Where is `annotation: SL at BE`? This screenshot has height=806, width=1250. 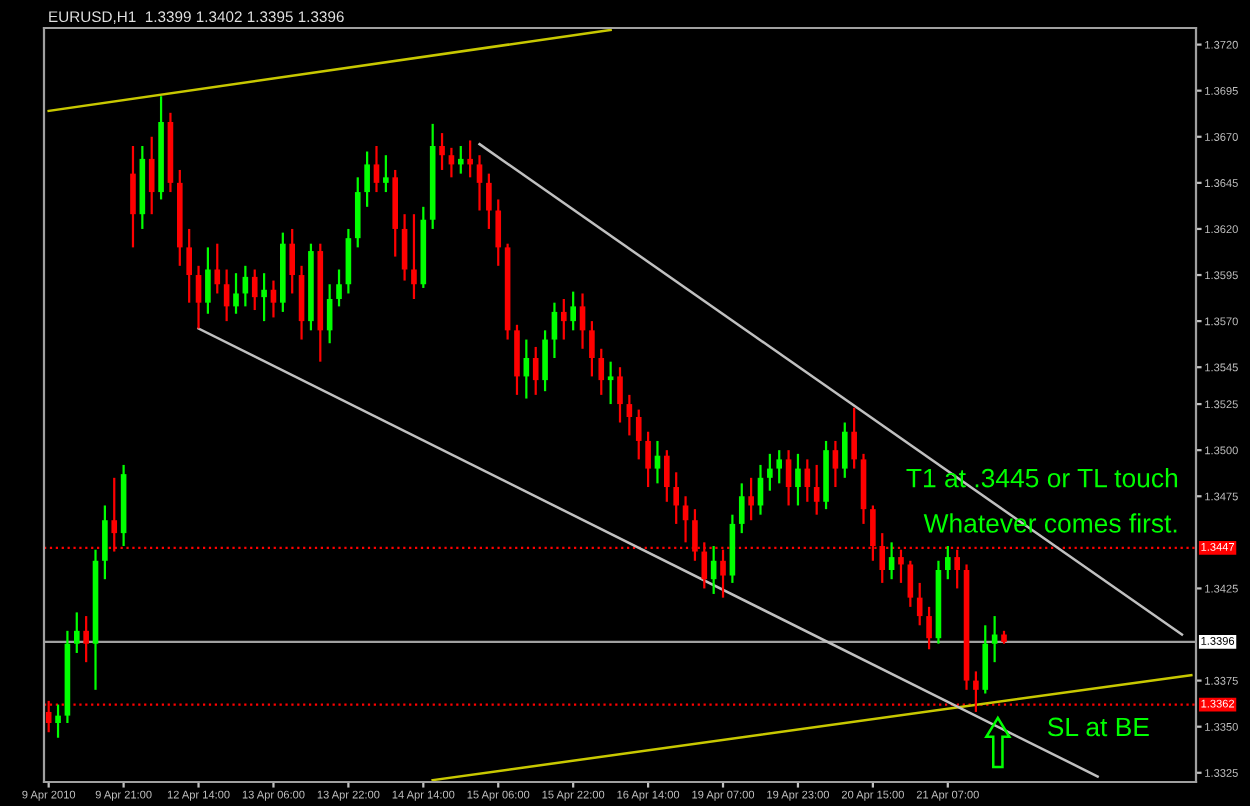
annotation: SL at BE is located at coordinates (1098, 727).